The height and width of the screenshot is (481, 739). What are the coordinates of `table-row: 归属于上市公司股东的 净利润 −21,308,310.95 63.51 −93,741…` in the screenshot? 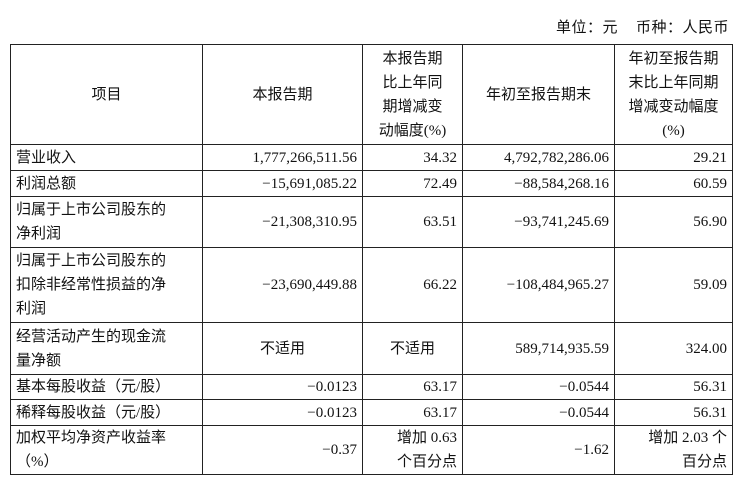 It's located at (371, 222).